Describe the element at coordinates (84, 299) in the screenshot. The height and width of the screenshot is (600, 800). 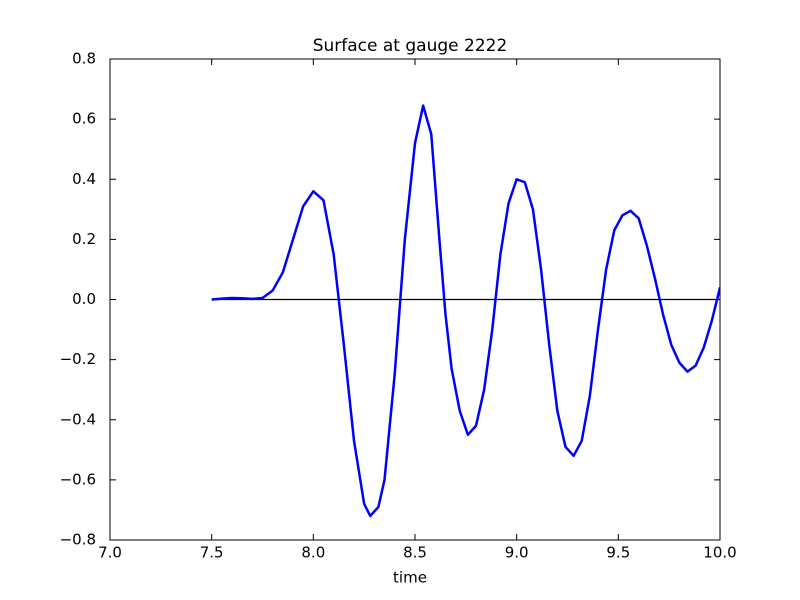
I see `y-tick-label: 0.0` at that location.